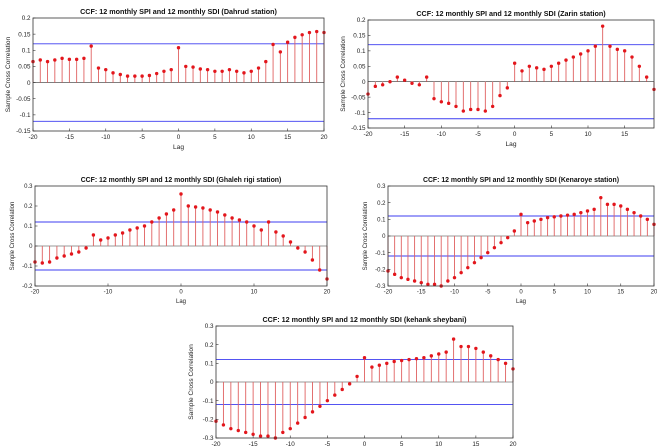 The height and width of the screenshot is (448, 657). What do you see at coordinates (254, 444) in the screenshot?
I see `x-tick-label: -15` at bounding box center [254, 444].